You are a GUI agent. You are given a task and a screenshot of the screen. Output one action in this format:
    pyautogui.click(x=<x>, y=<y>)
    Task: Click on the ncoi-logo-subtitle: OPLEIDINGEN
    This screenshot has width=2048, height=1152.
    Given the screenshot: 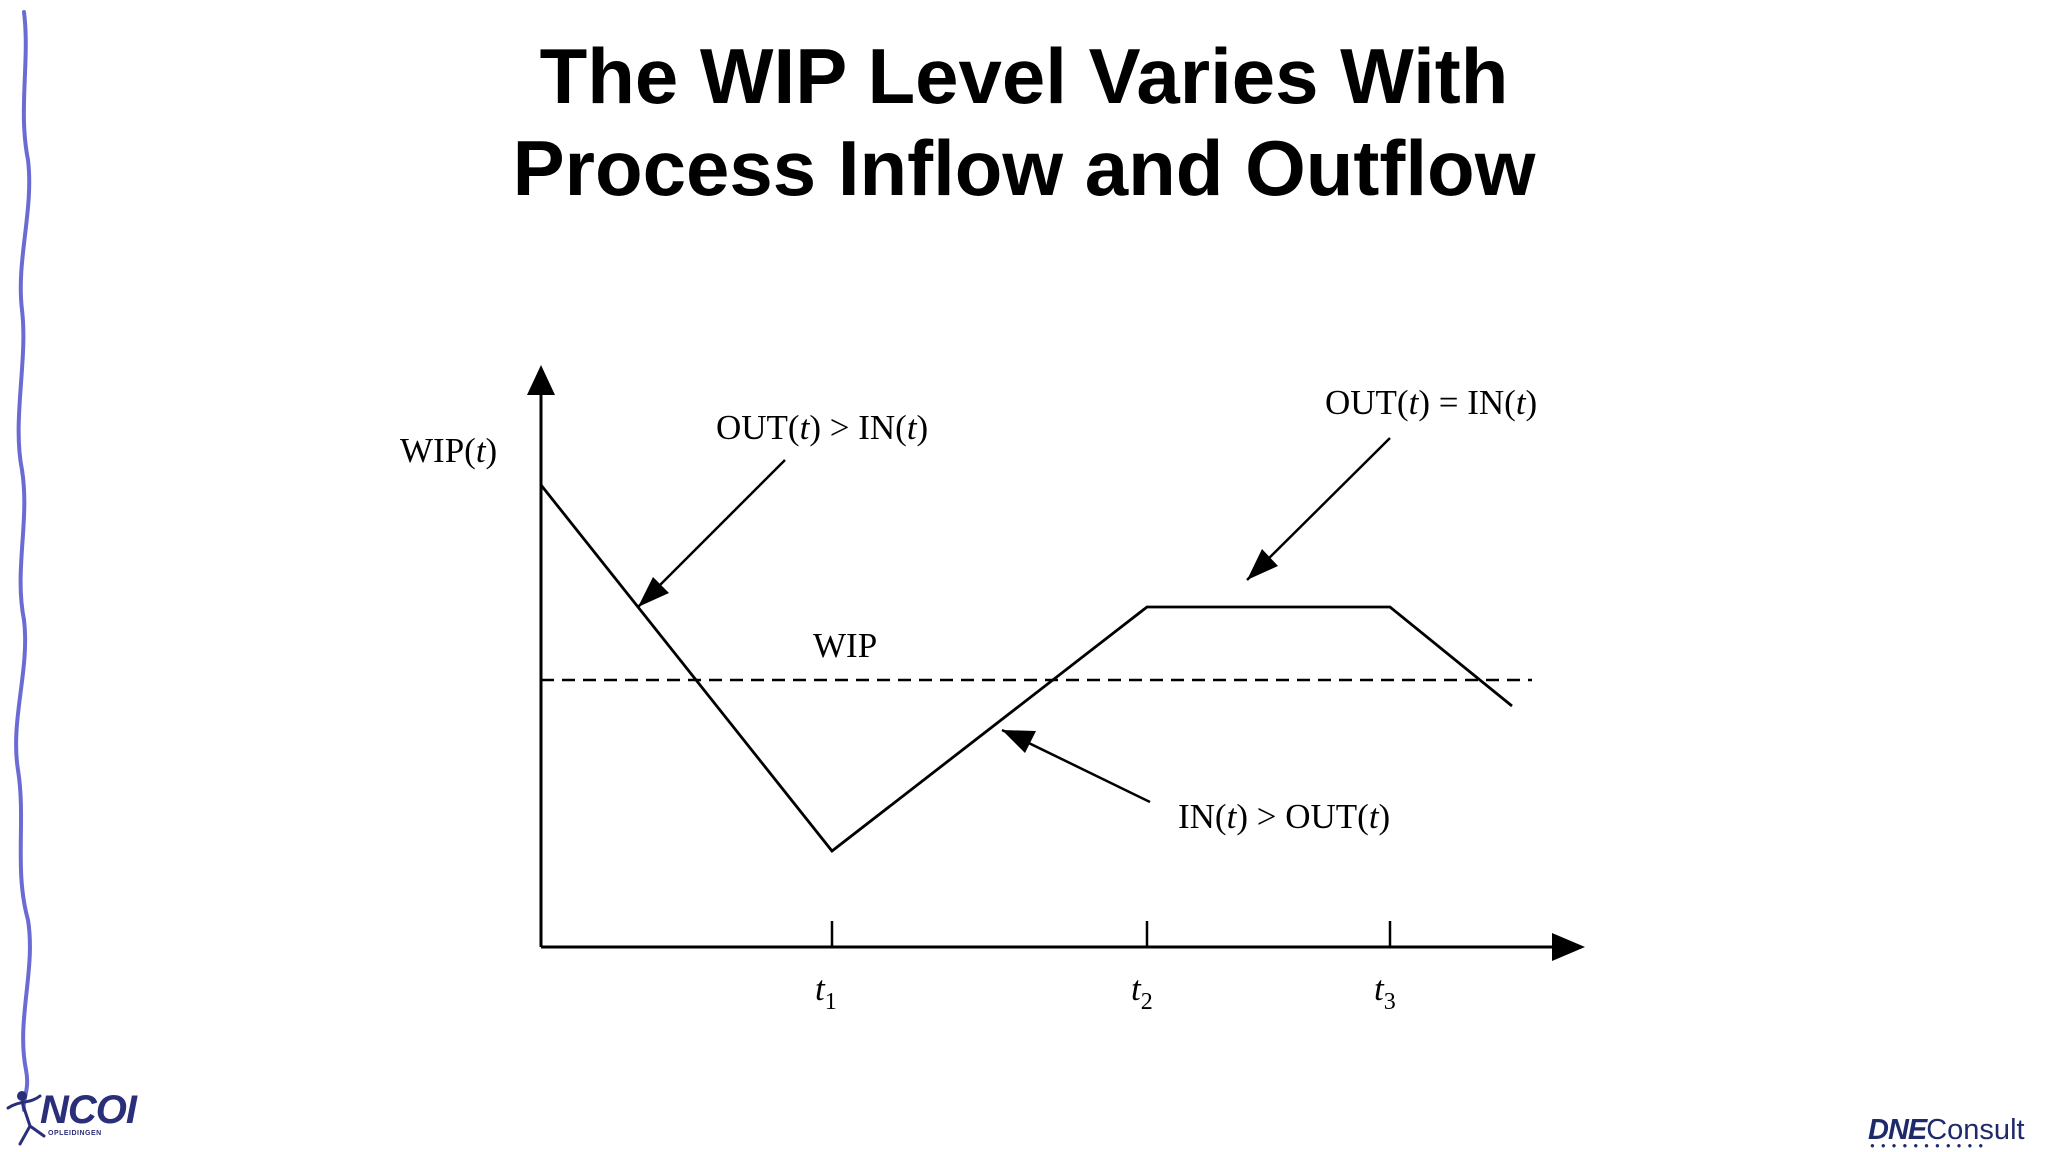 What is the action you would take?
    pyautogui.click(x=75, y=1133)
    